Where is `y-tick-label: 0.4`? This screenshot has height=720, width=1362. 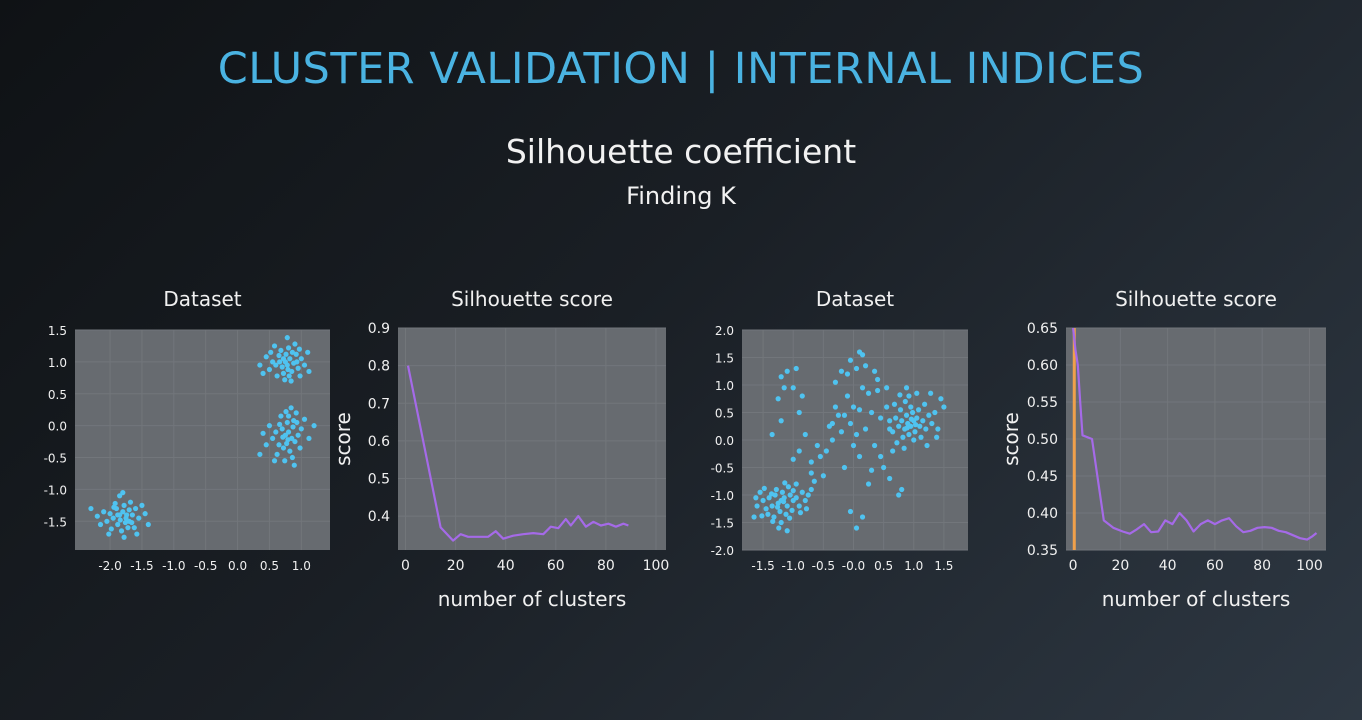 y-tick-label: 0.4 is located at coordinates (379, 517).